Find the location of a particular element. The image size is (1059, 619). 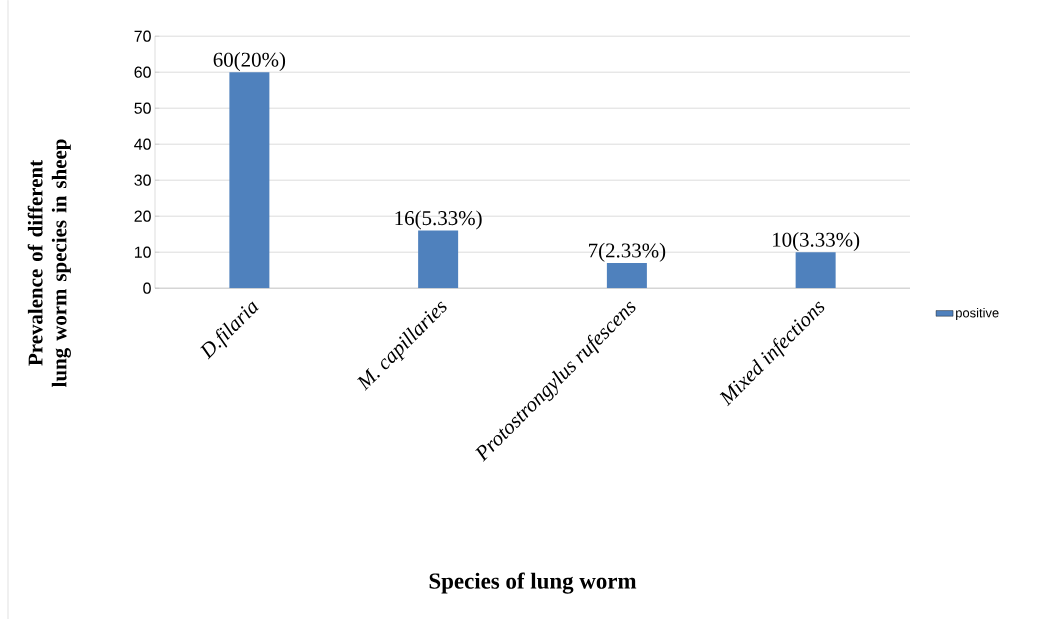

y-tick-label: 30 is located at coordinates (142, 180).